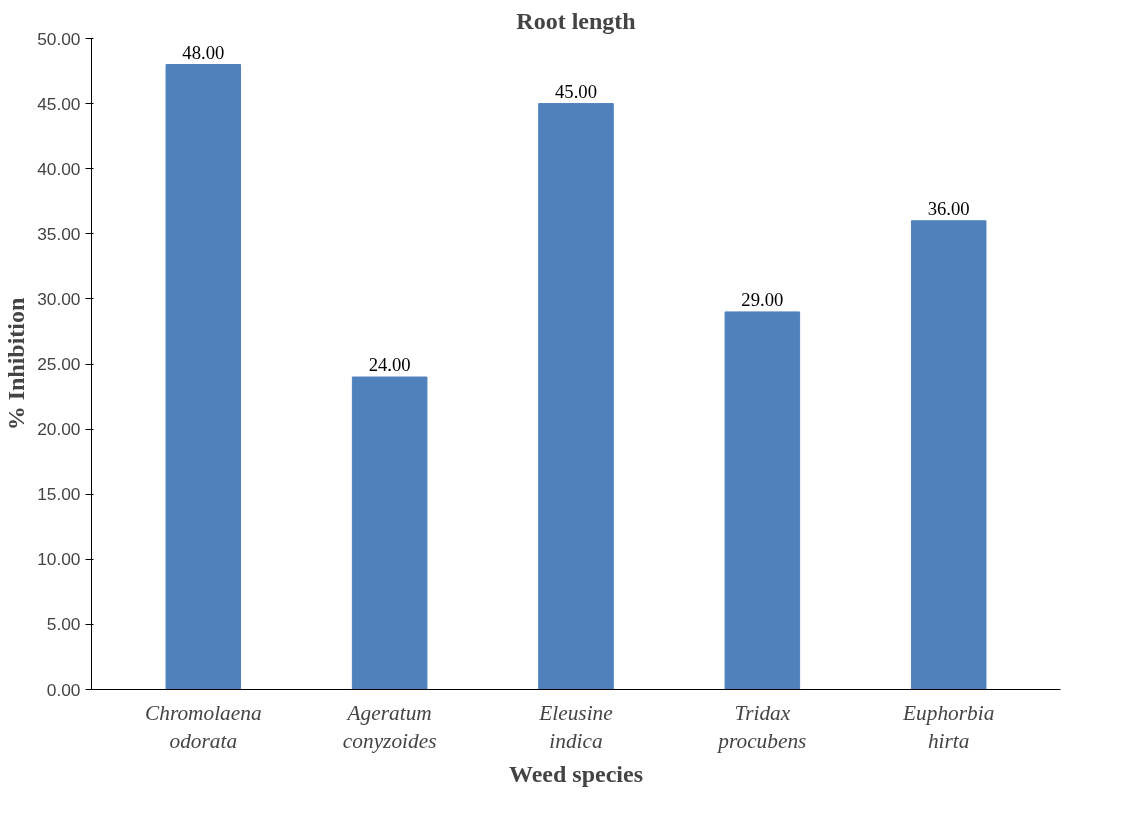  I want to click on data-label: 29.00, so click(762, 299).